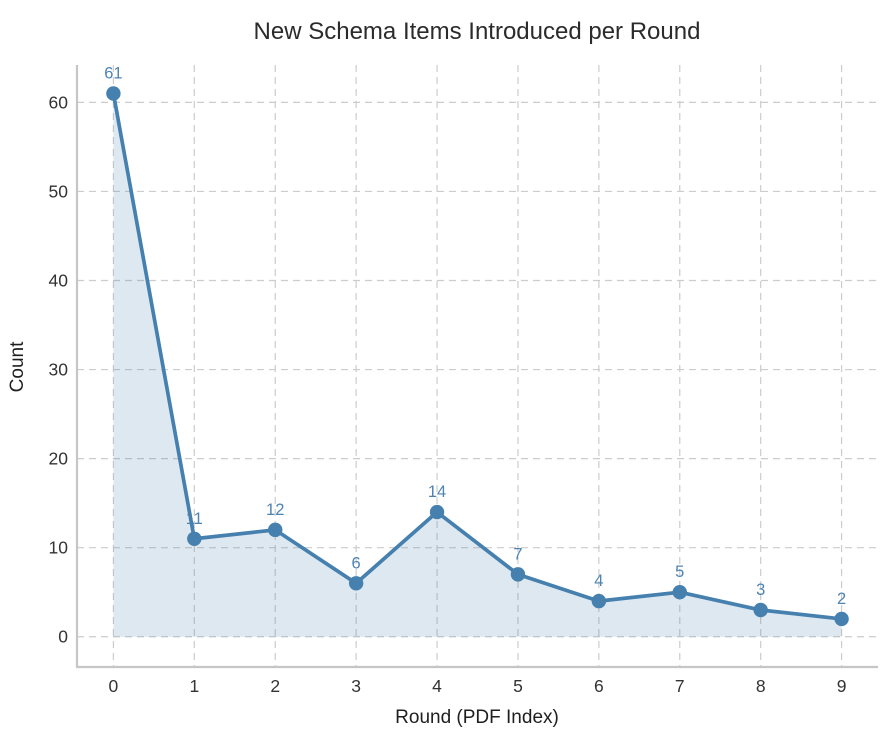  What do you see at coordinates (275, 510) in the screenshot?
I see `data-label: 12` at bounding box center [275, 510].